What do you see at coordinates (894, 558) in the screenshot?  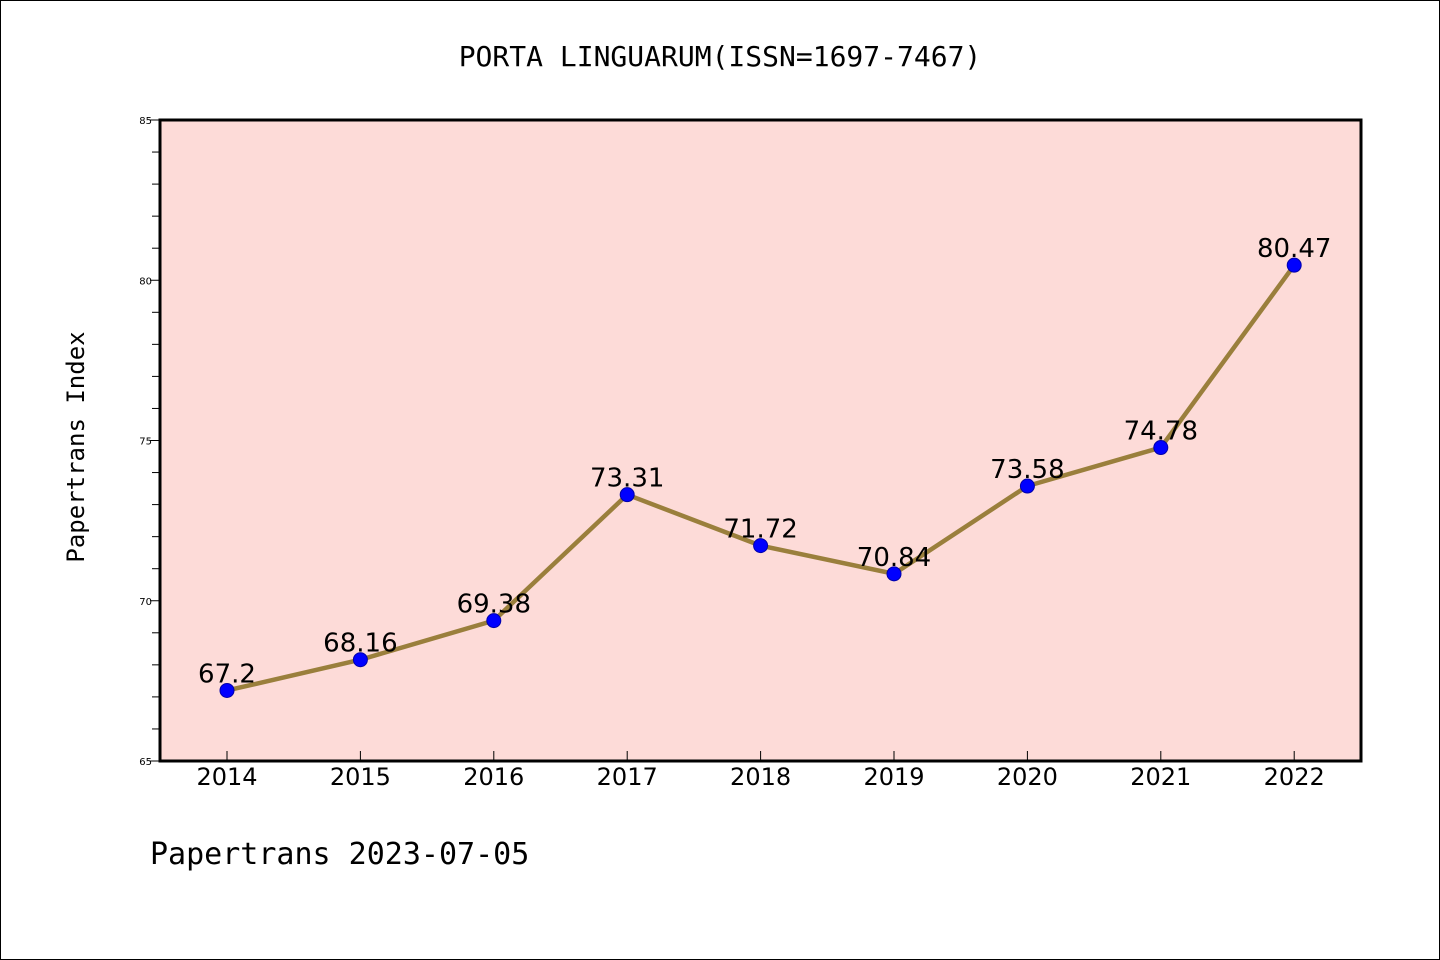 I see `data-label: 70.84` at bounding box center [894, 558].